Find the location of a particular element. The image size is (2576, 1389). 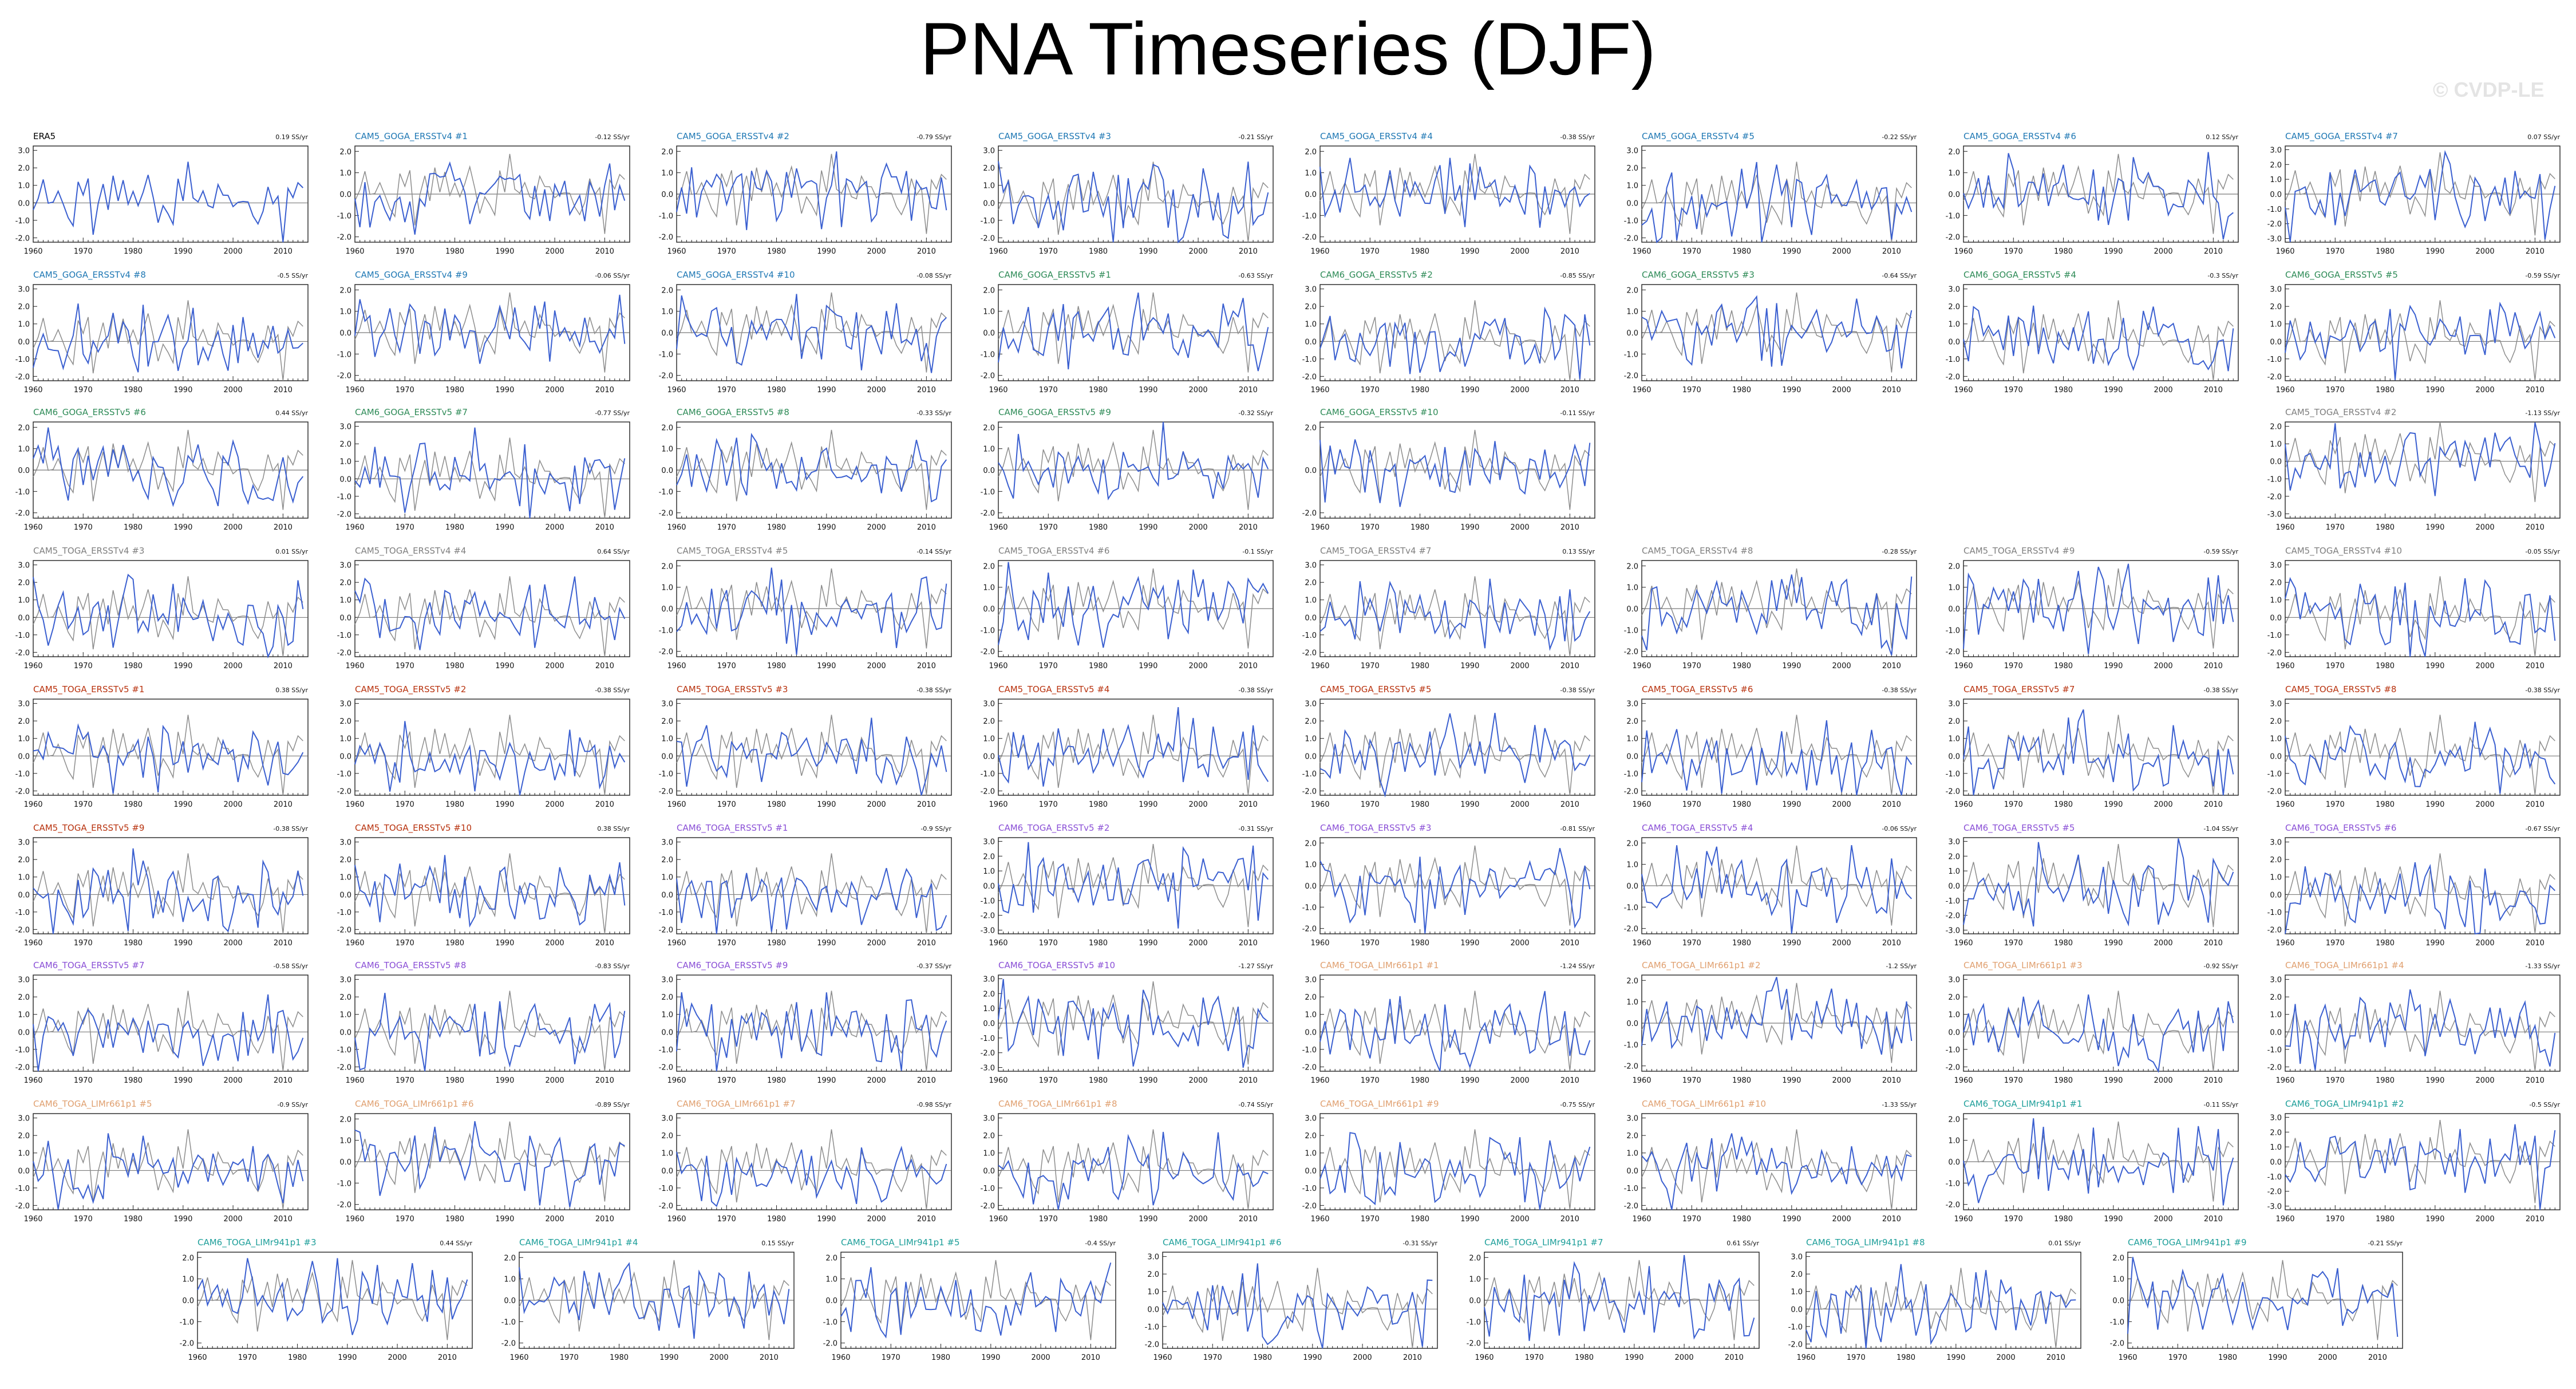

panel-trend: -0.67 SS/yr is located at coordinates (2542, 828).